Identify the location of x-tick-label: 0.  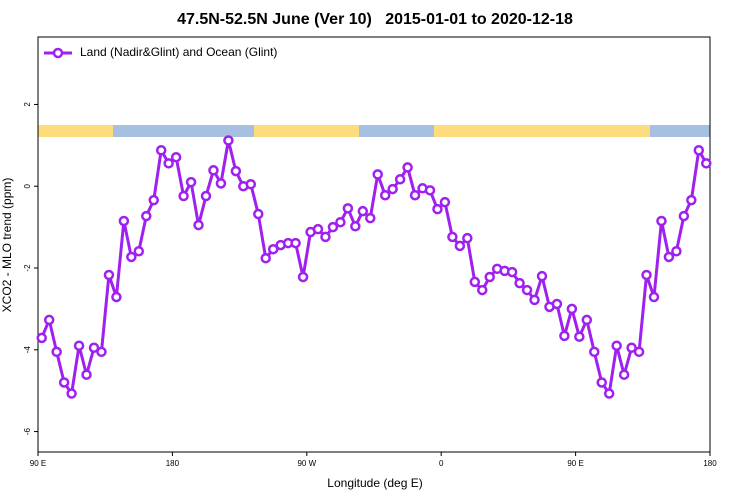
(441, 463).